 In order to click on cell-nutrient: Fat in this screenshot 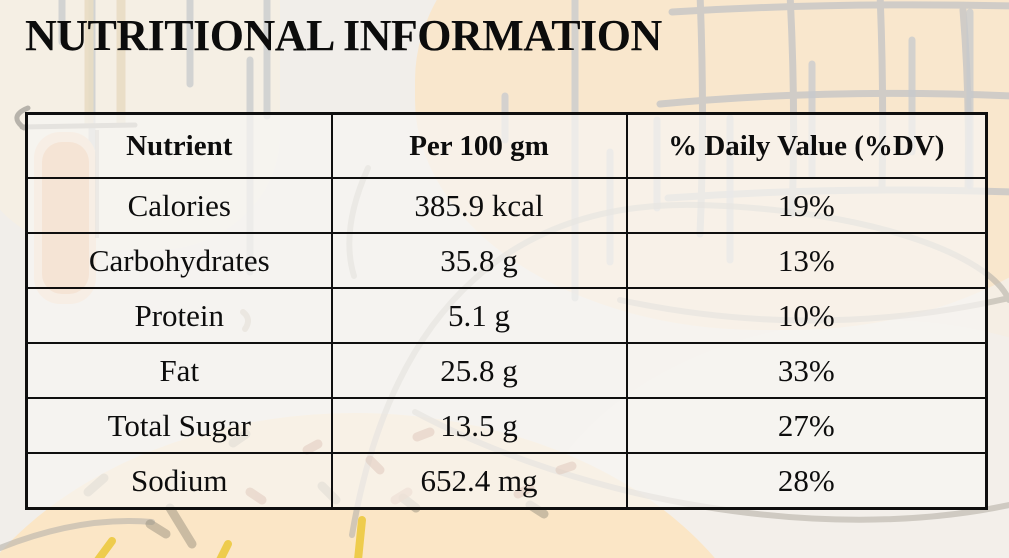, I will do `click(179, 370)`.